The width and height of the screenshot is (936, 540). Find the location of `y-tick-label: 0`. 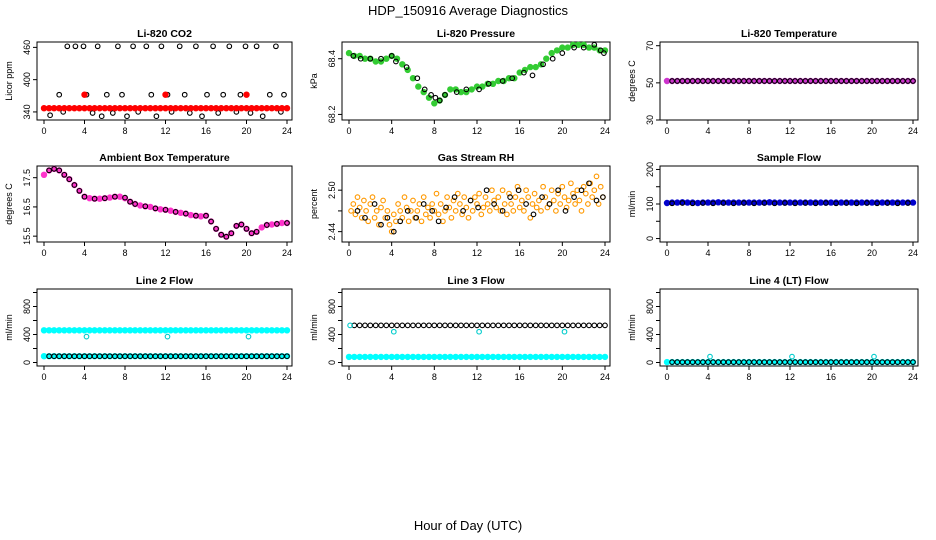

y-tick-label: 0 is located at coordinates (650, 362).